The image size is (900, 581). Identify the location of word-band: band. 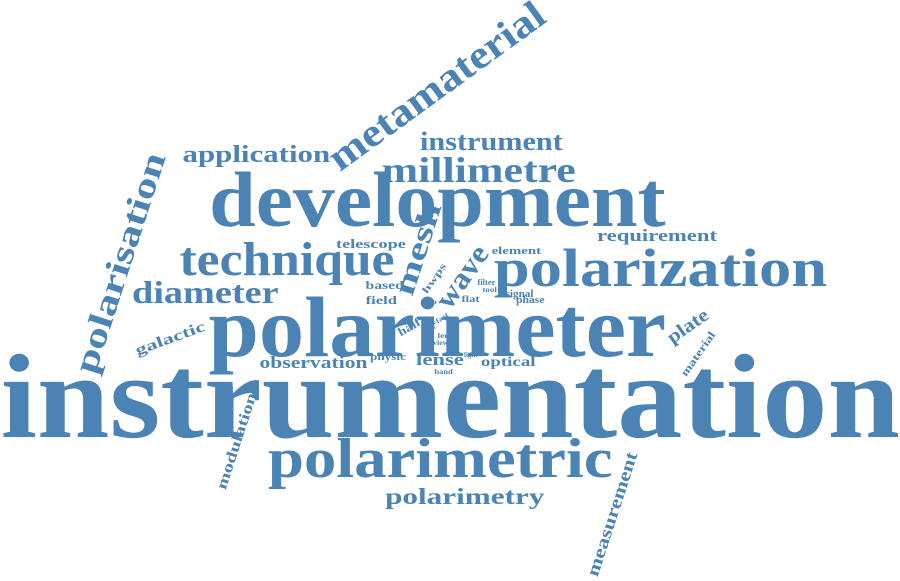
(443, 371).